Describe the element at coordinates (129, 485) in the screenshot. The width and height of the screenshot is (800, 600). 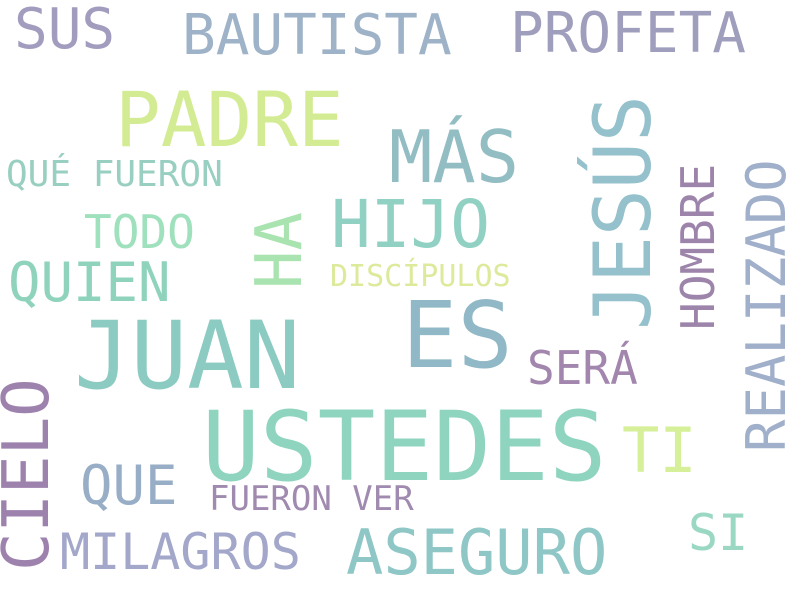
I see `word-que: QUE` at that location.